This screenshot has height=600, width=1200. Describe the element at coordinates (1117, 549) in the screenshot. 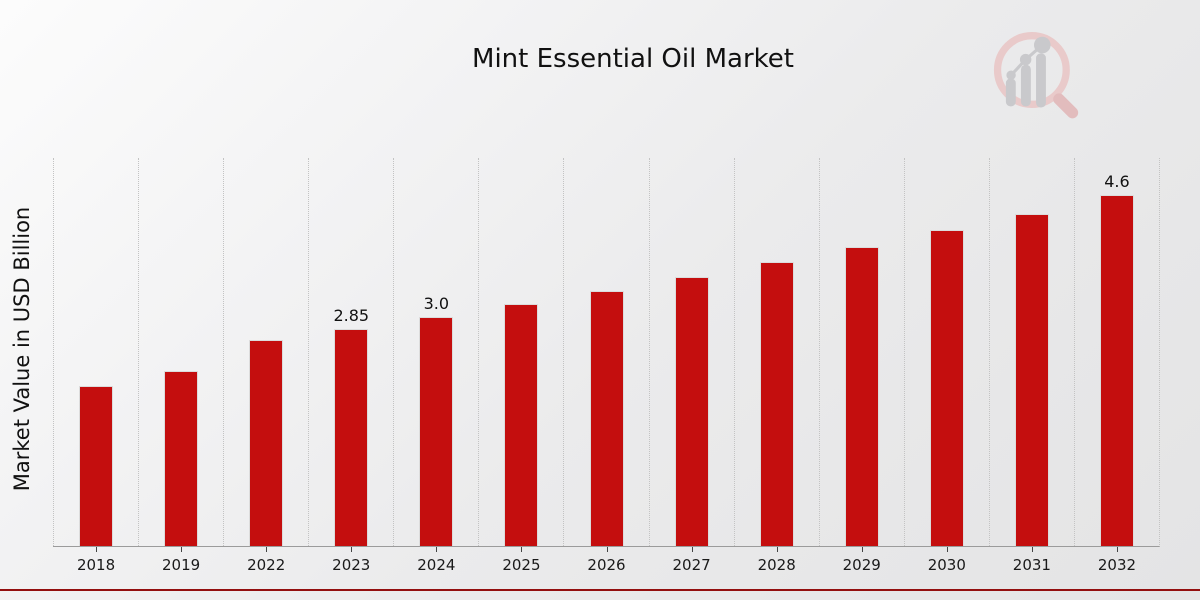

I see `x-axis-tick-2032` at that location.